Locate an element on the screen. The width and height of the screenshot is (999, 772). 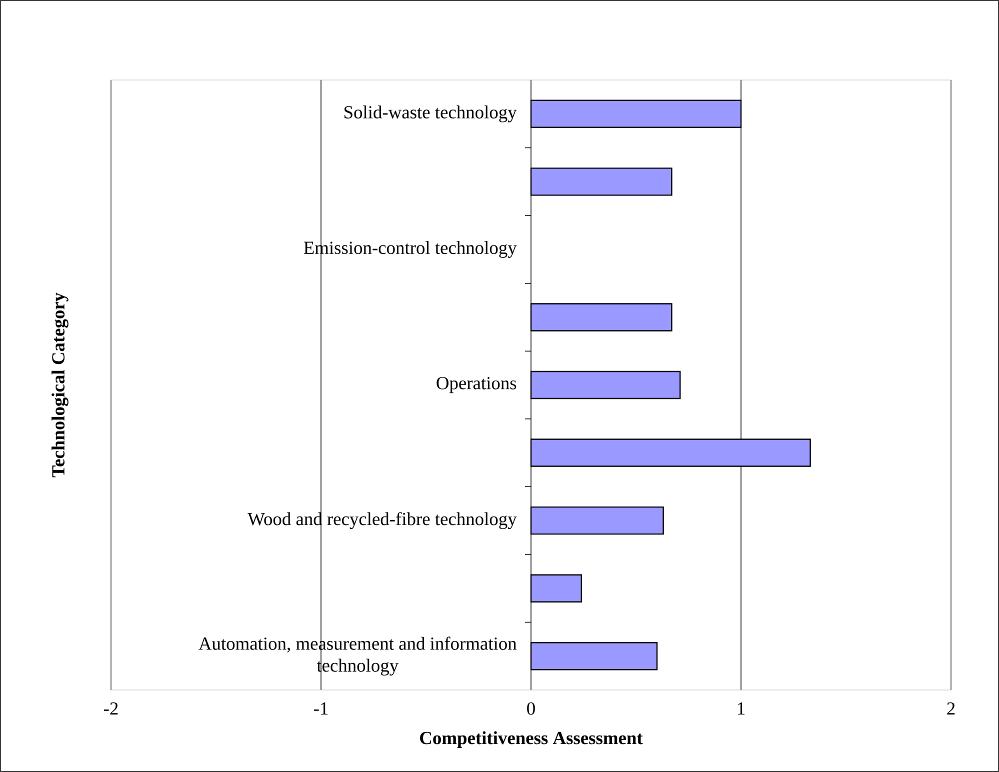
y-axis-title: Technological Category is located at coordinates (60, 385).